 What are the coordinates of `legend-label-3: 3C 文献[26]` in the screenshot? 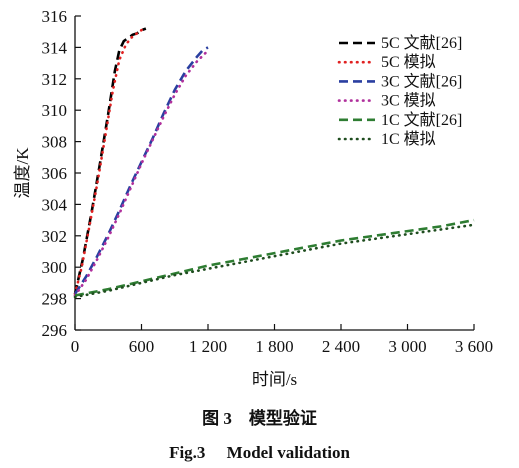 It's located at (421, 81).